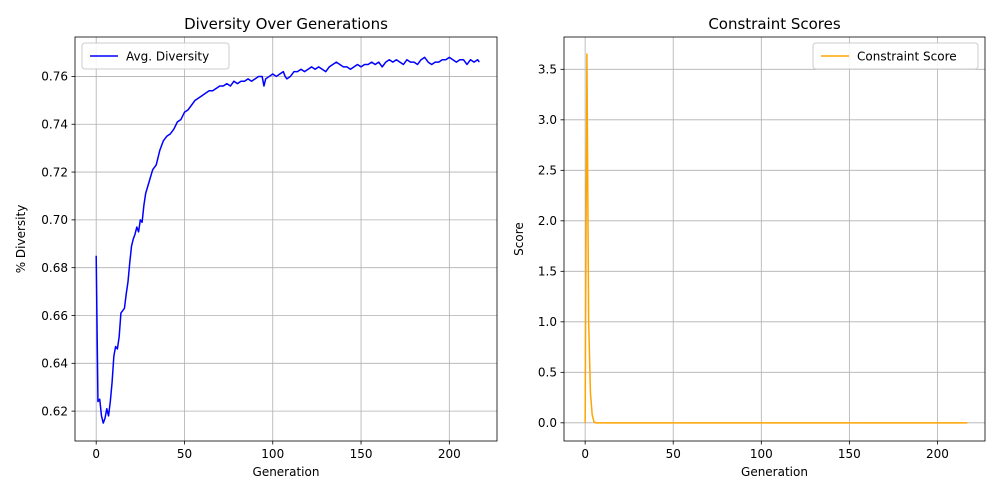 This screenshot has height=500, width=1000. I want to click on diversity-chart-title: Diversity Over Generations, so click(286, 24).